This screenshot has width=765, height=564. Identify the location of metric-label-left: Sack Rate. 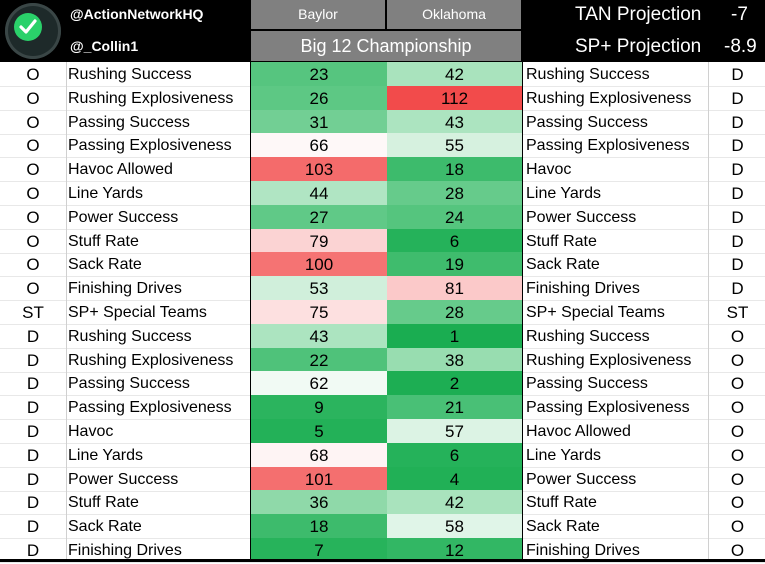
(105, 527).